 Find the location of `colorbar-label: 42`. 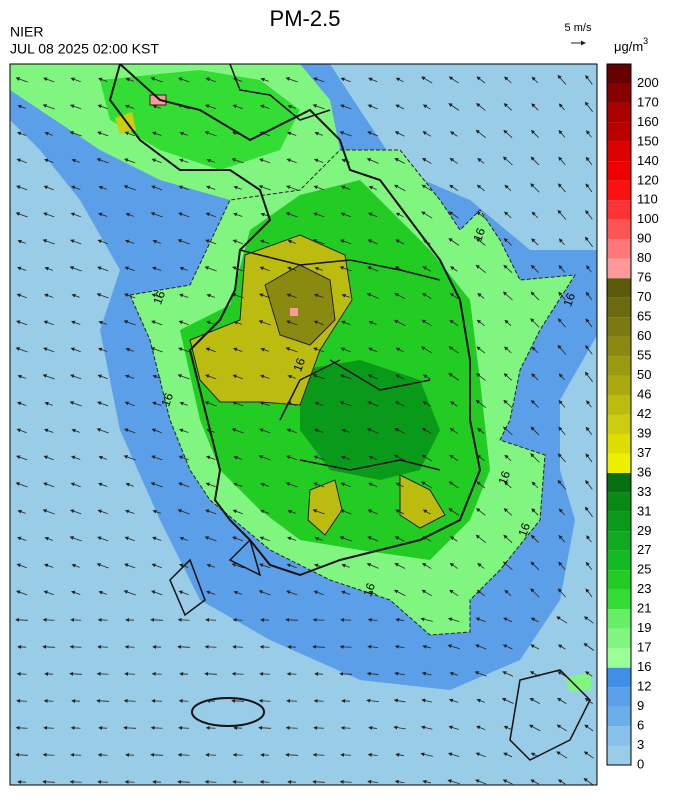

colorbar-label: 42 is located at coordinates (644, 413).